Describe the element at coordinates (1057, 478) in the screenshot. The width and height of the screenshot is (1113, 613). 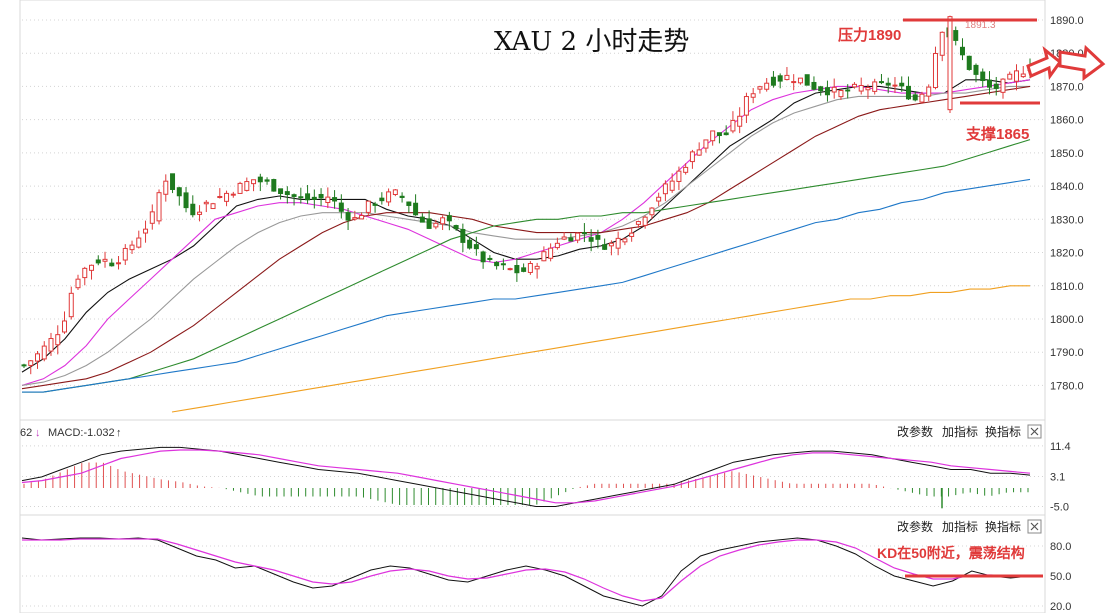
I see `macd-tick-label: 3.1` at that location.